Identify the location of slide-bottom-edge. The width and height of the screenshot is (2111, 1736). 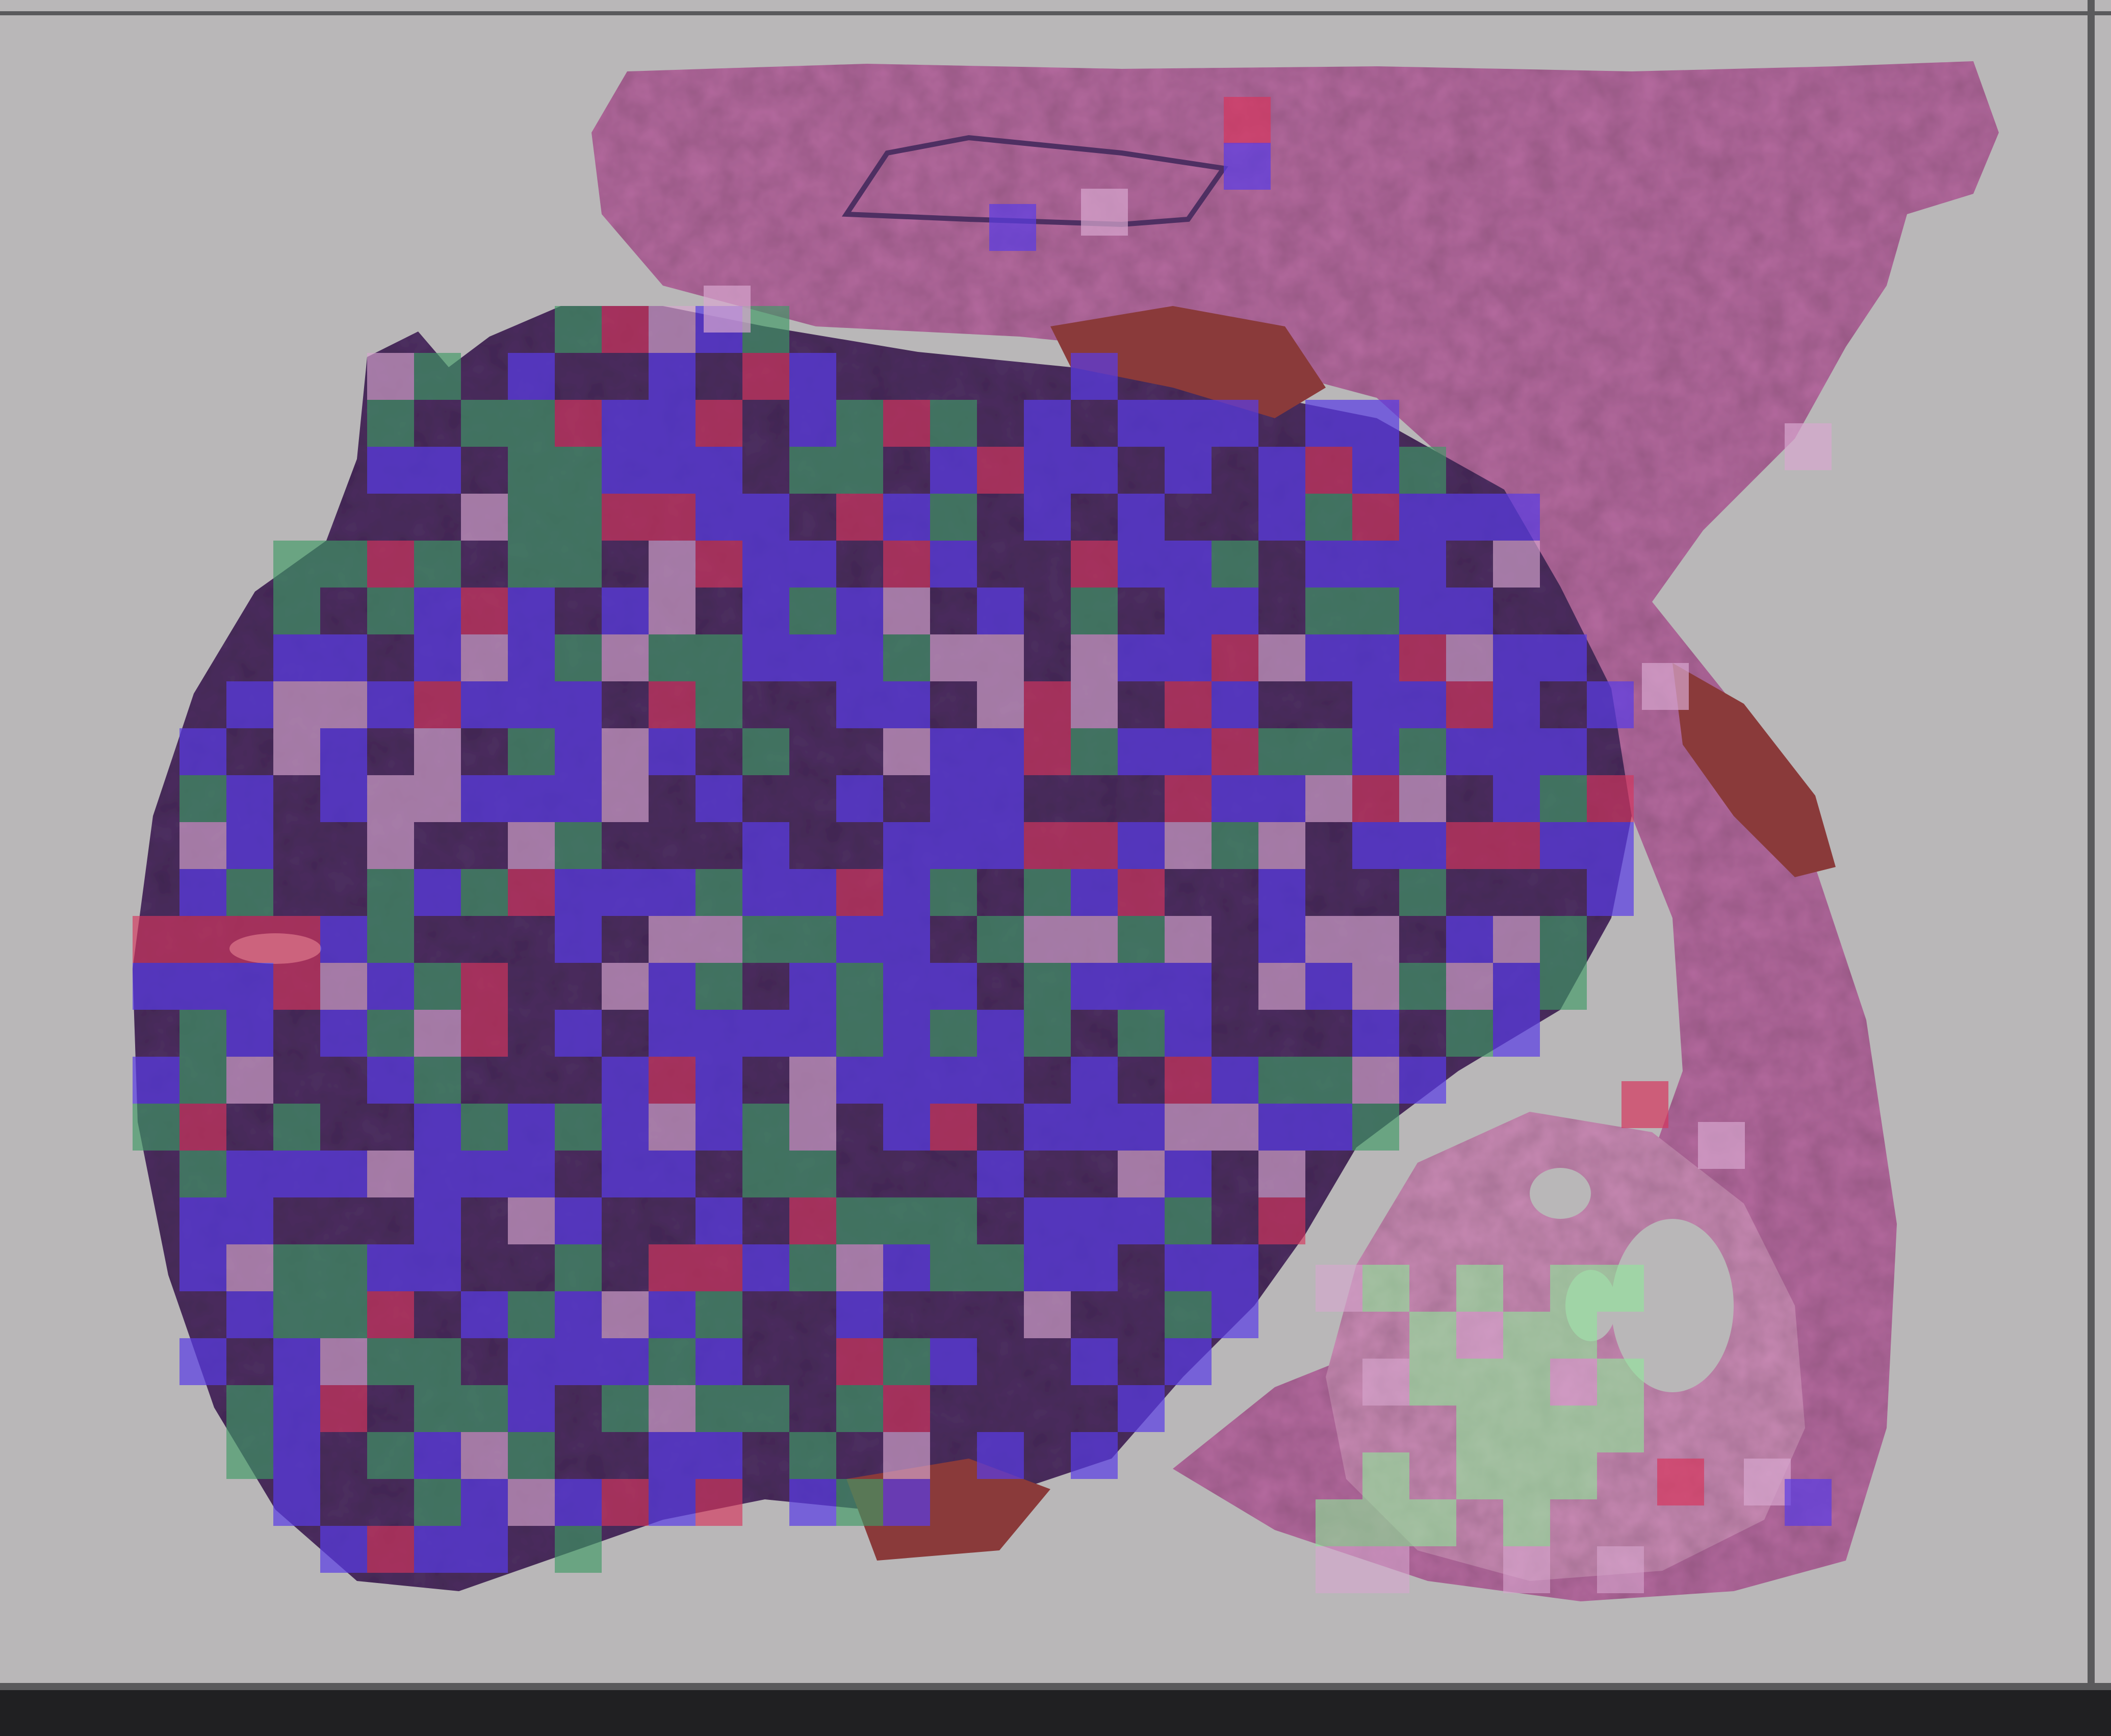
(1055, 1686).